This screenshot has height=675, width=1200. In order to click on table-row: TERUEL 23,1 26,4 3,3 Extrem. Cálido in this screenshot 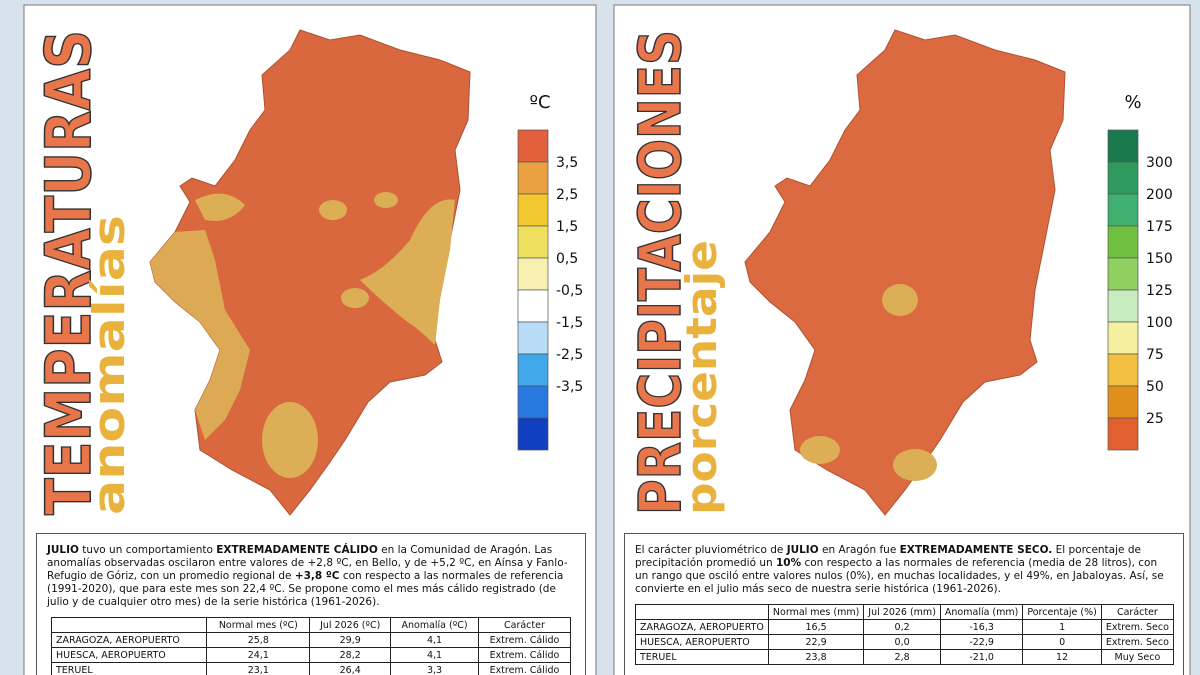, I will do `click(311, 668)`.